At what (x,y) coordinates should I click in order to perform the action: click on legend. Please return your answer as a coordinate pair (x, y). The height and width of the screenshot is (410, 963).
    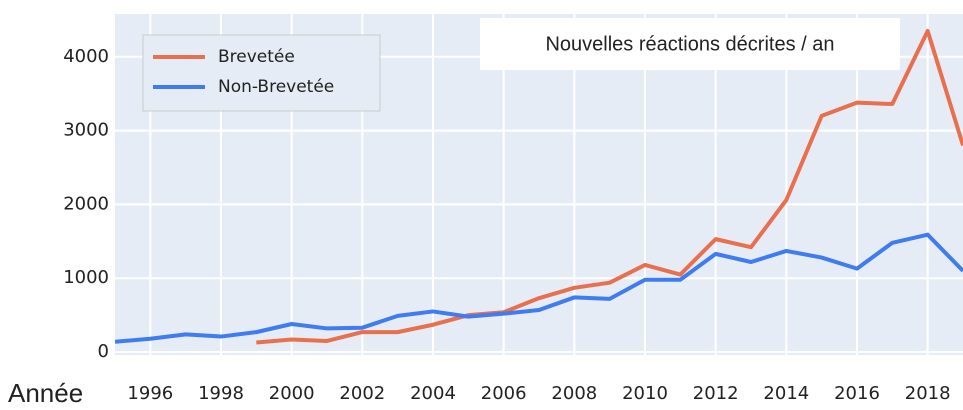
    Looking at the image, I should click on (261, 73).